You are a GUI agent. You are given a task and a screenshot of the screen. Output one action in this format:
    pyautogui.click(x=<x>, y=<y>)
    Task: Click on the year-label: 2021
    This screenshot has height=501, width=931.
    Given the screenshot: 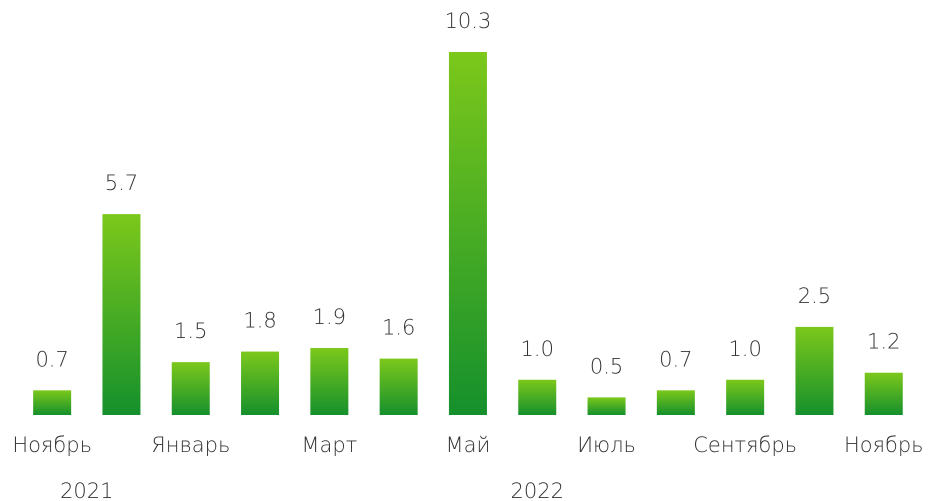 What is the action you would take?
    pyautogui.click(x=86, y=490)
    